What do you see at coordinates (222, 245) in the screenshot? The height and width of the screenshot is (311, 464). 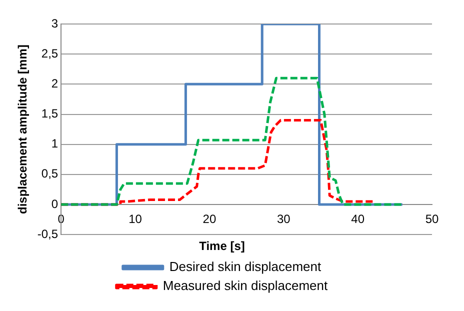 I see `x-axis-title: Time [s]` at bounding box center [222, 245].